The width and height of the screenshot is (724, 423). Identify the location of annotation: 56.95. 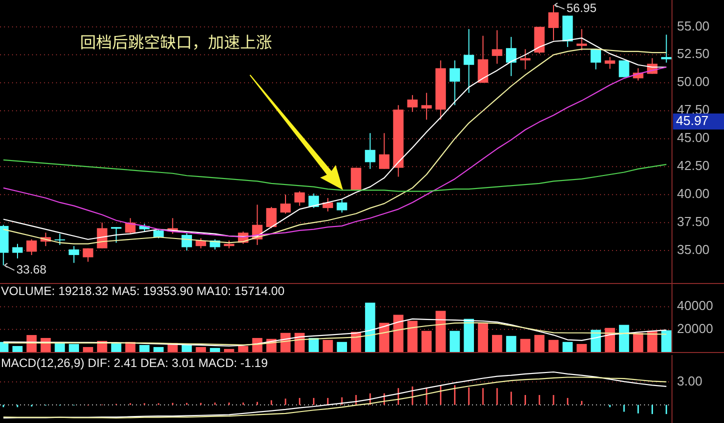
(581, 8).